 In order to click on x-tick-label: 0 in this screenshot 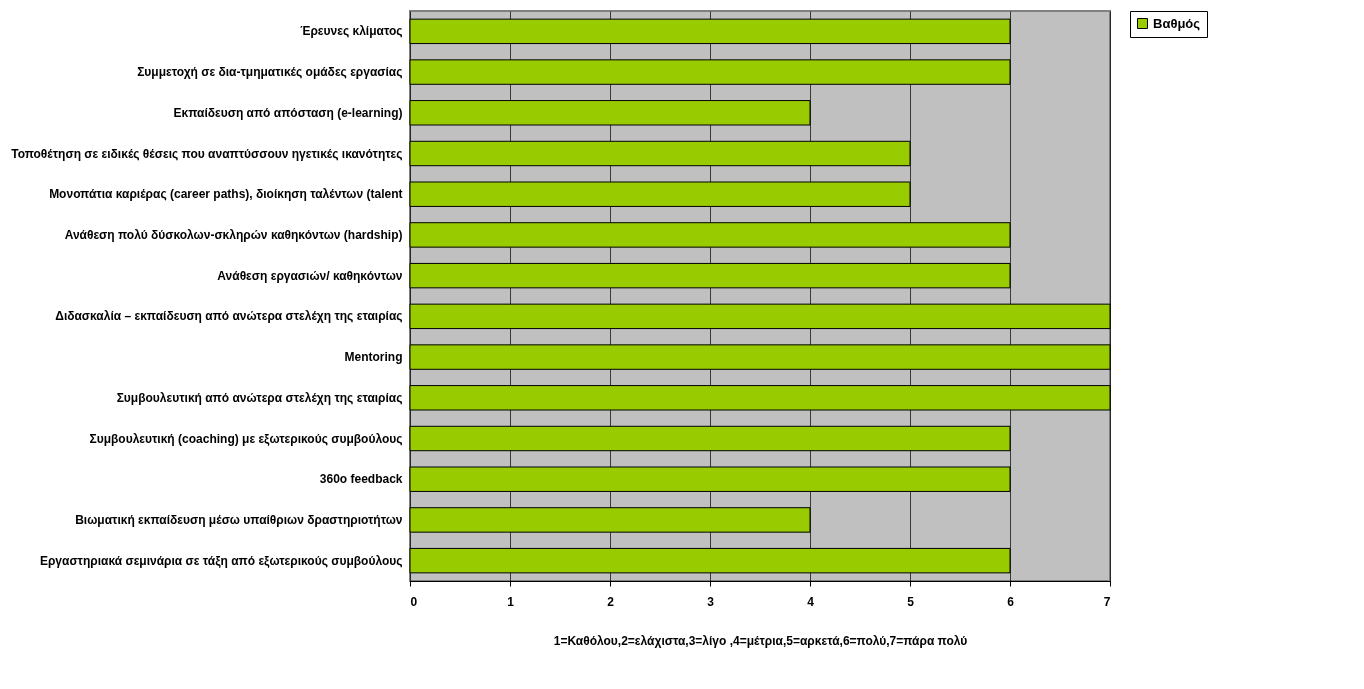, I will do `click(414, 601)`.